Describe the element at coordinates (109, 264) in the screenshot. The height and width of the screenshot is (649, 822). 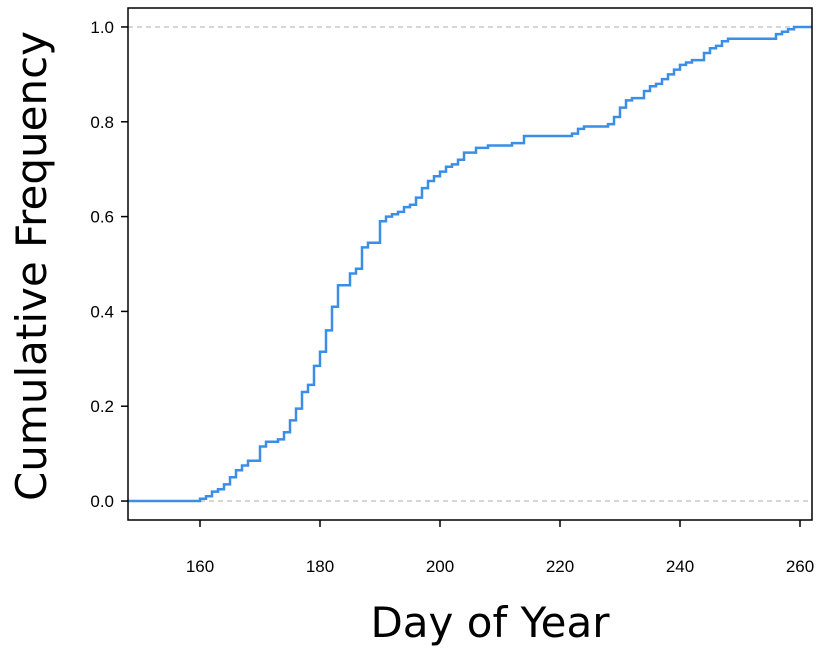
I see `y-axis: 0.0 0.2 0.4 0.6 0.8 1.0` at that location.